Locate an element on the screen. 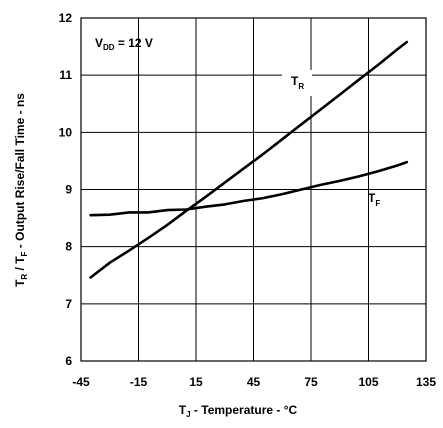  y-tick-label: 8 is located at coordinates (68, 247).